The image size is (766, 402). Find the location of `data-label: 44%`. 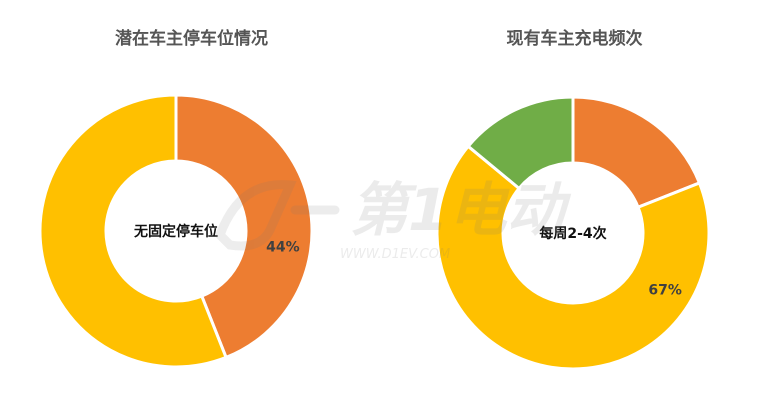

data-label: 44% is located at coordinates (283, 247).